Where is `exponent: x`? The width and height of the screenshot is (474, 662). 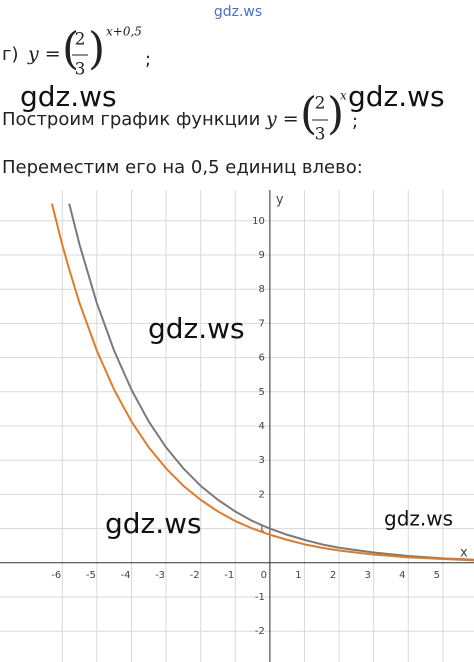 exponent: x is located at coordinates (343, 96).